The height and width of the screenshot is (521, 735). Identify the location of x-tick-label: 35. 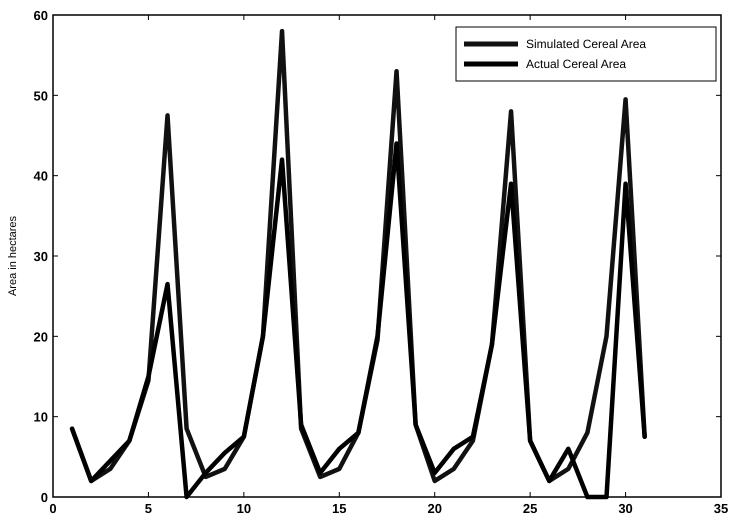
(721, 508).